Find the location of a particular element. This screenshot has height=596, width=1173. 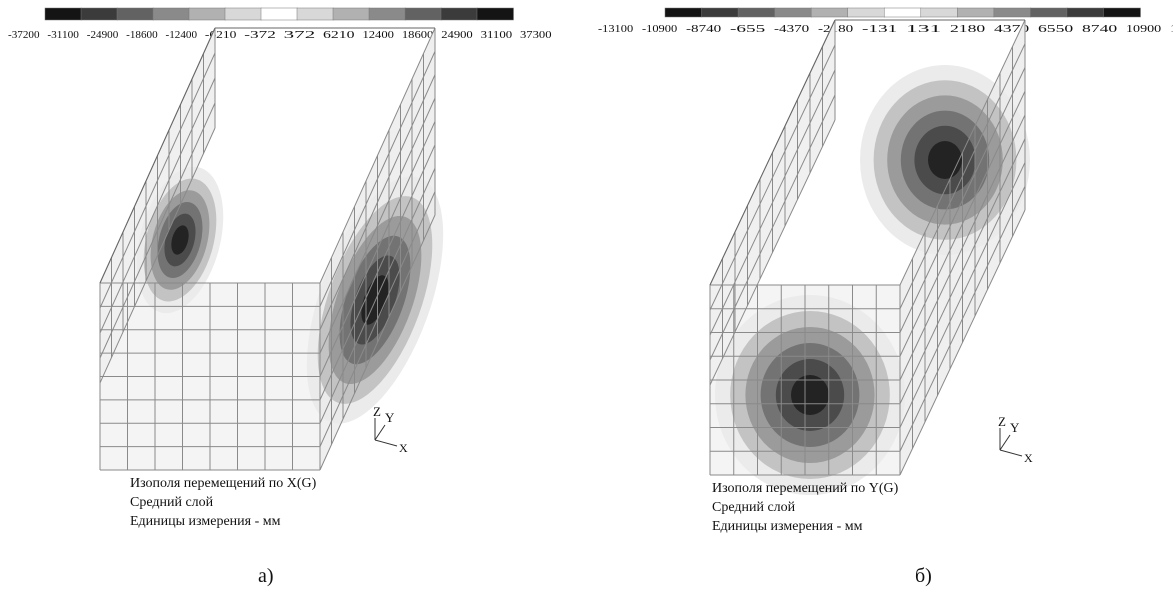

panel-label: а) is located at coordinates (266, 576).